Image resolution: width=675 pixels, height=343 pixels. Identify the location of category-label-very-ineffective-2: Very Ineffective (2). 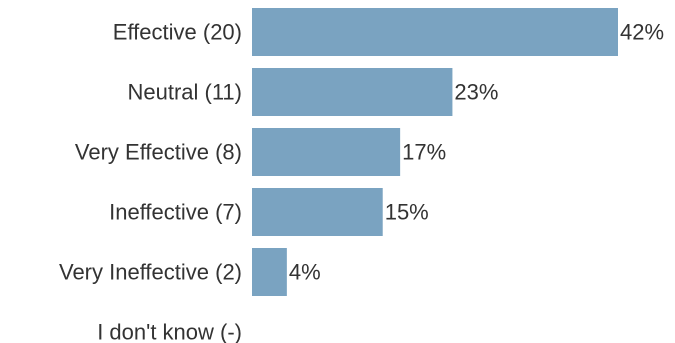
(150, 272).